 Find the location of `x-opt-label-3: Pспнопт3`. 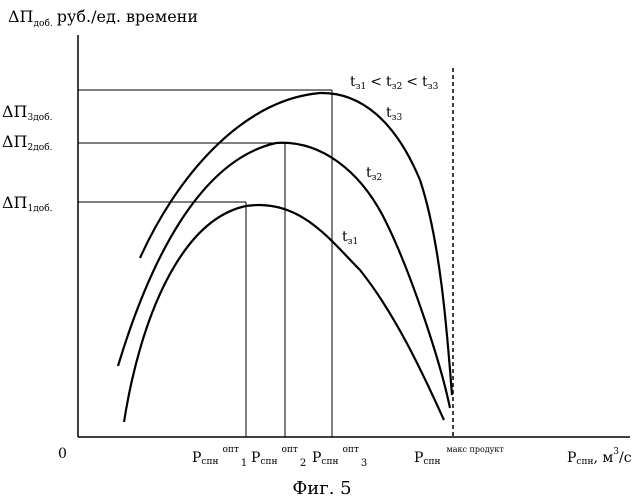

x-opt-label-3: Pспнопт3 is located at coordinates (339, 457).